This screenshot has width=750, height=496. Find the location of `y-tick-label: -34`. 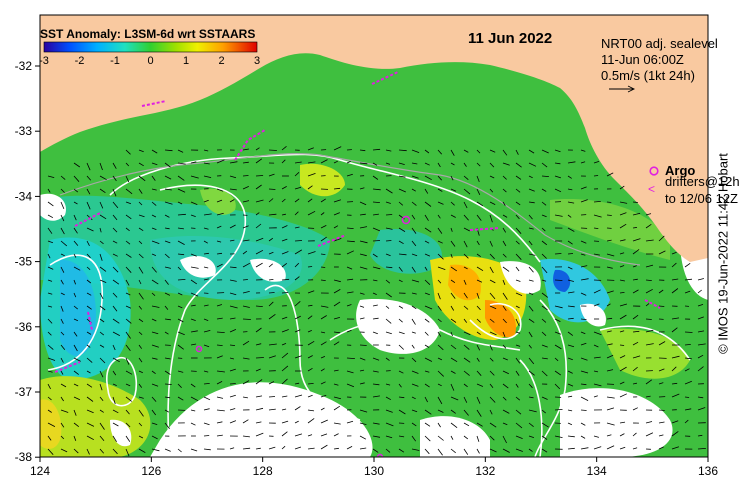

y-tick-label: -34 is located at coordinates (24, 196).